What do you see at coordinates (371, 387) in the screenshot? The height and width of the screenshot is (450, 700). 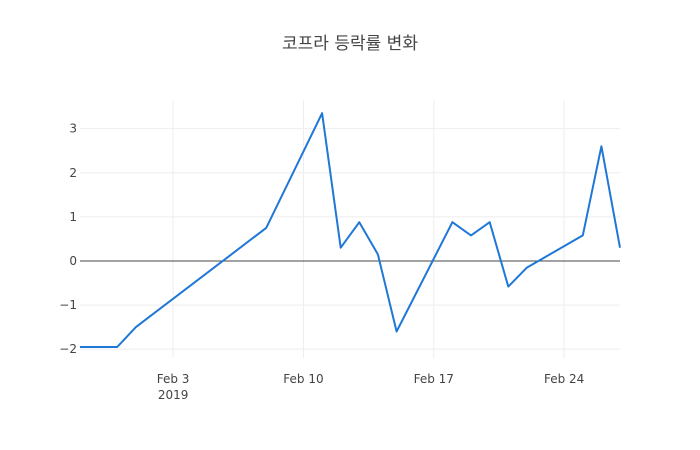 I see `x-axis-ticks: Feb 3 2019 Feb 10 Feb 17 Feb 24` at bounding box center [371, 387].